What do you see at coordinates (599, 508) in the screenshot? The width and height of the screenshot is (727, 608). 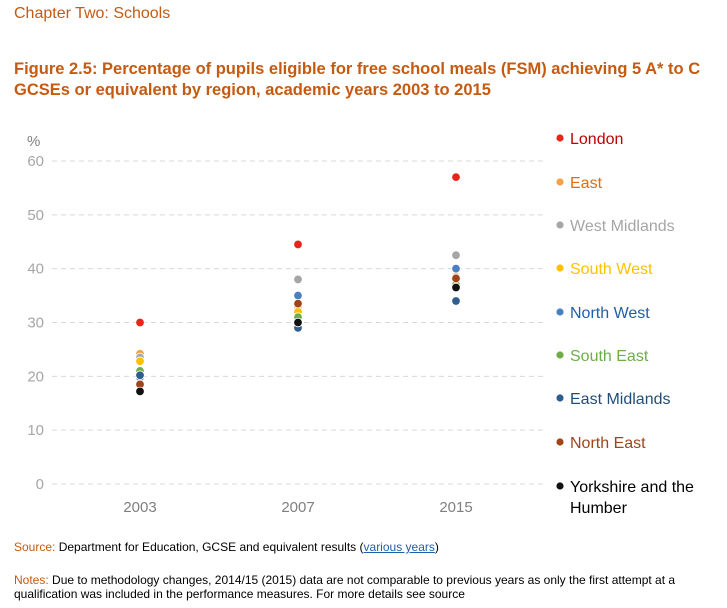 I see `legend-label-line: Humber` at bounding box center [599, 508].